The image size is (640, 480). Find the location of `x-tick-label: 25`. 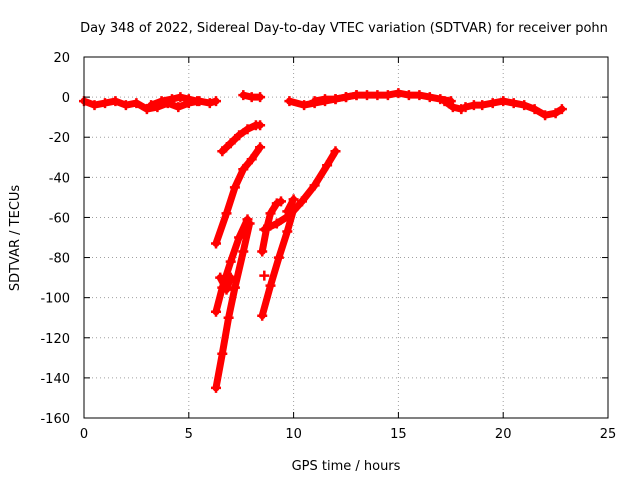

x-tick-label: 25 is located at coordinates (608, 434).